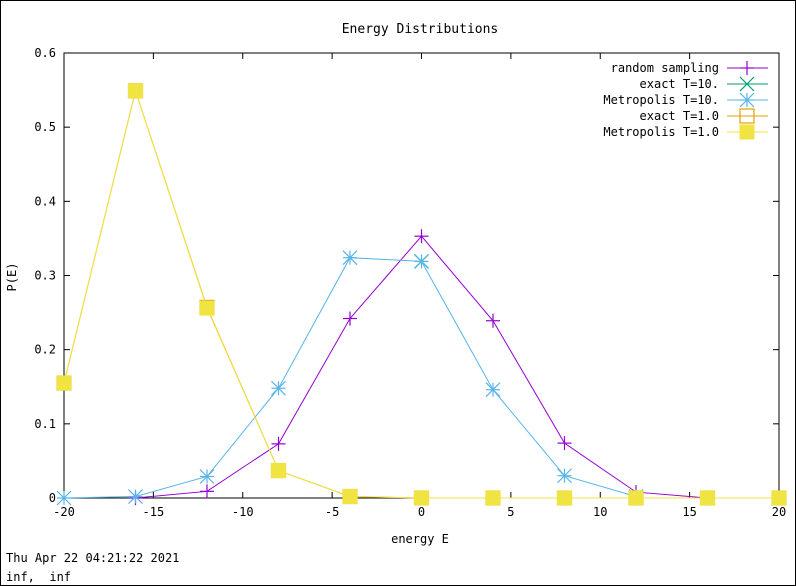 Image resolution: width=796 pixels, height=586 pixels. What do you see at coordinates (45, 127) in the screenshot?
I see `y-tick-label: 0.5` at bounding box center [45, 127].